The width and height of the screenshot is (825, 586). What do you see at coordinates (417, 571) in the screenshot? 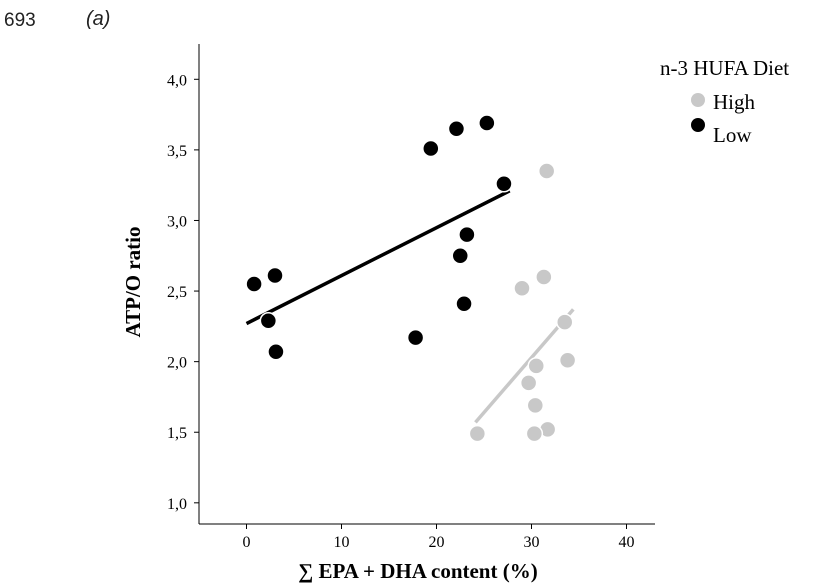
I see `x-axis-title: ∑ EPA + DHA content (%)` at bounding box center [417, 571].